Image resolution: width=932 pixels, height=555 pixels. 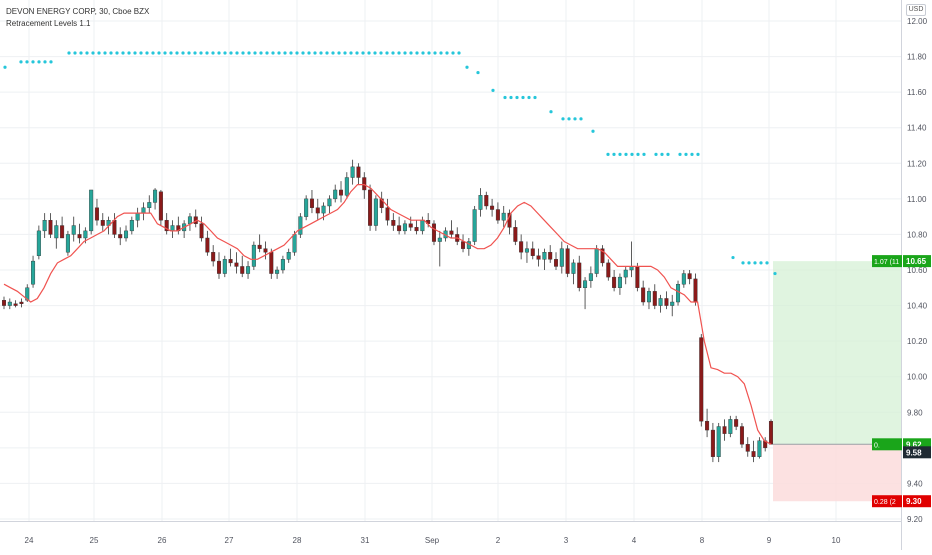 I want to click on indicator-label: Retracement Levels 1.1, so click(x=48, y=23).